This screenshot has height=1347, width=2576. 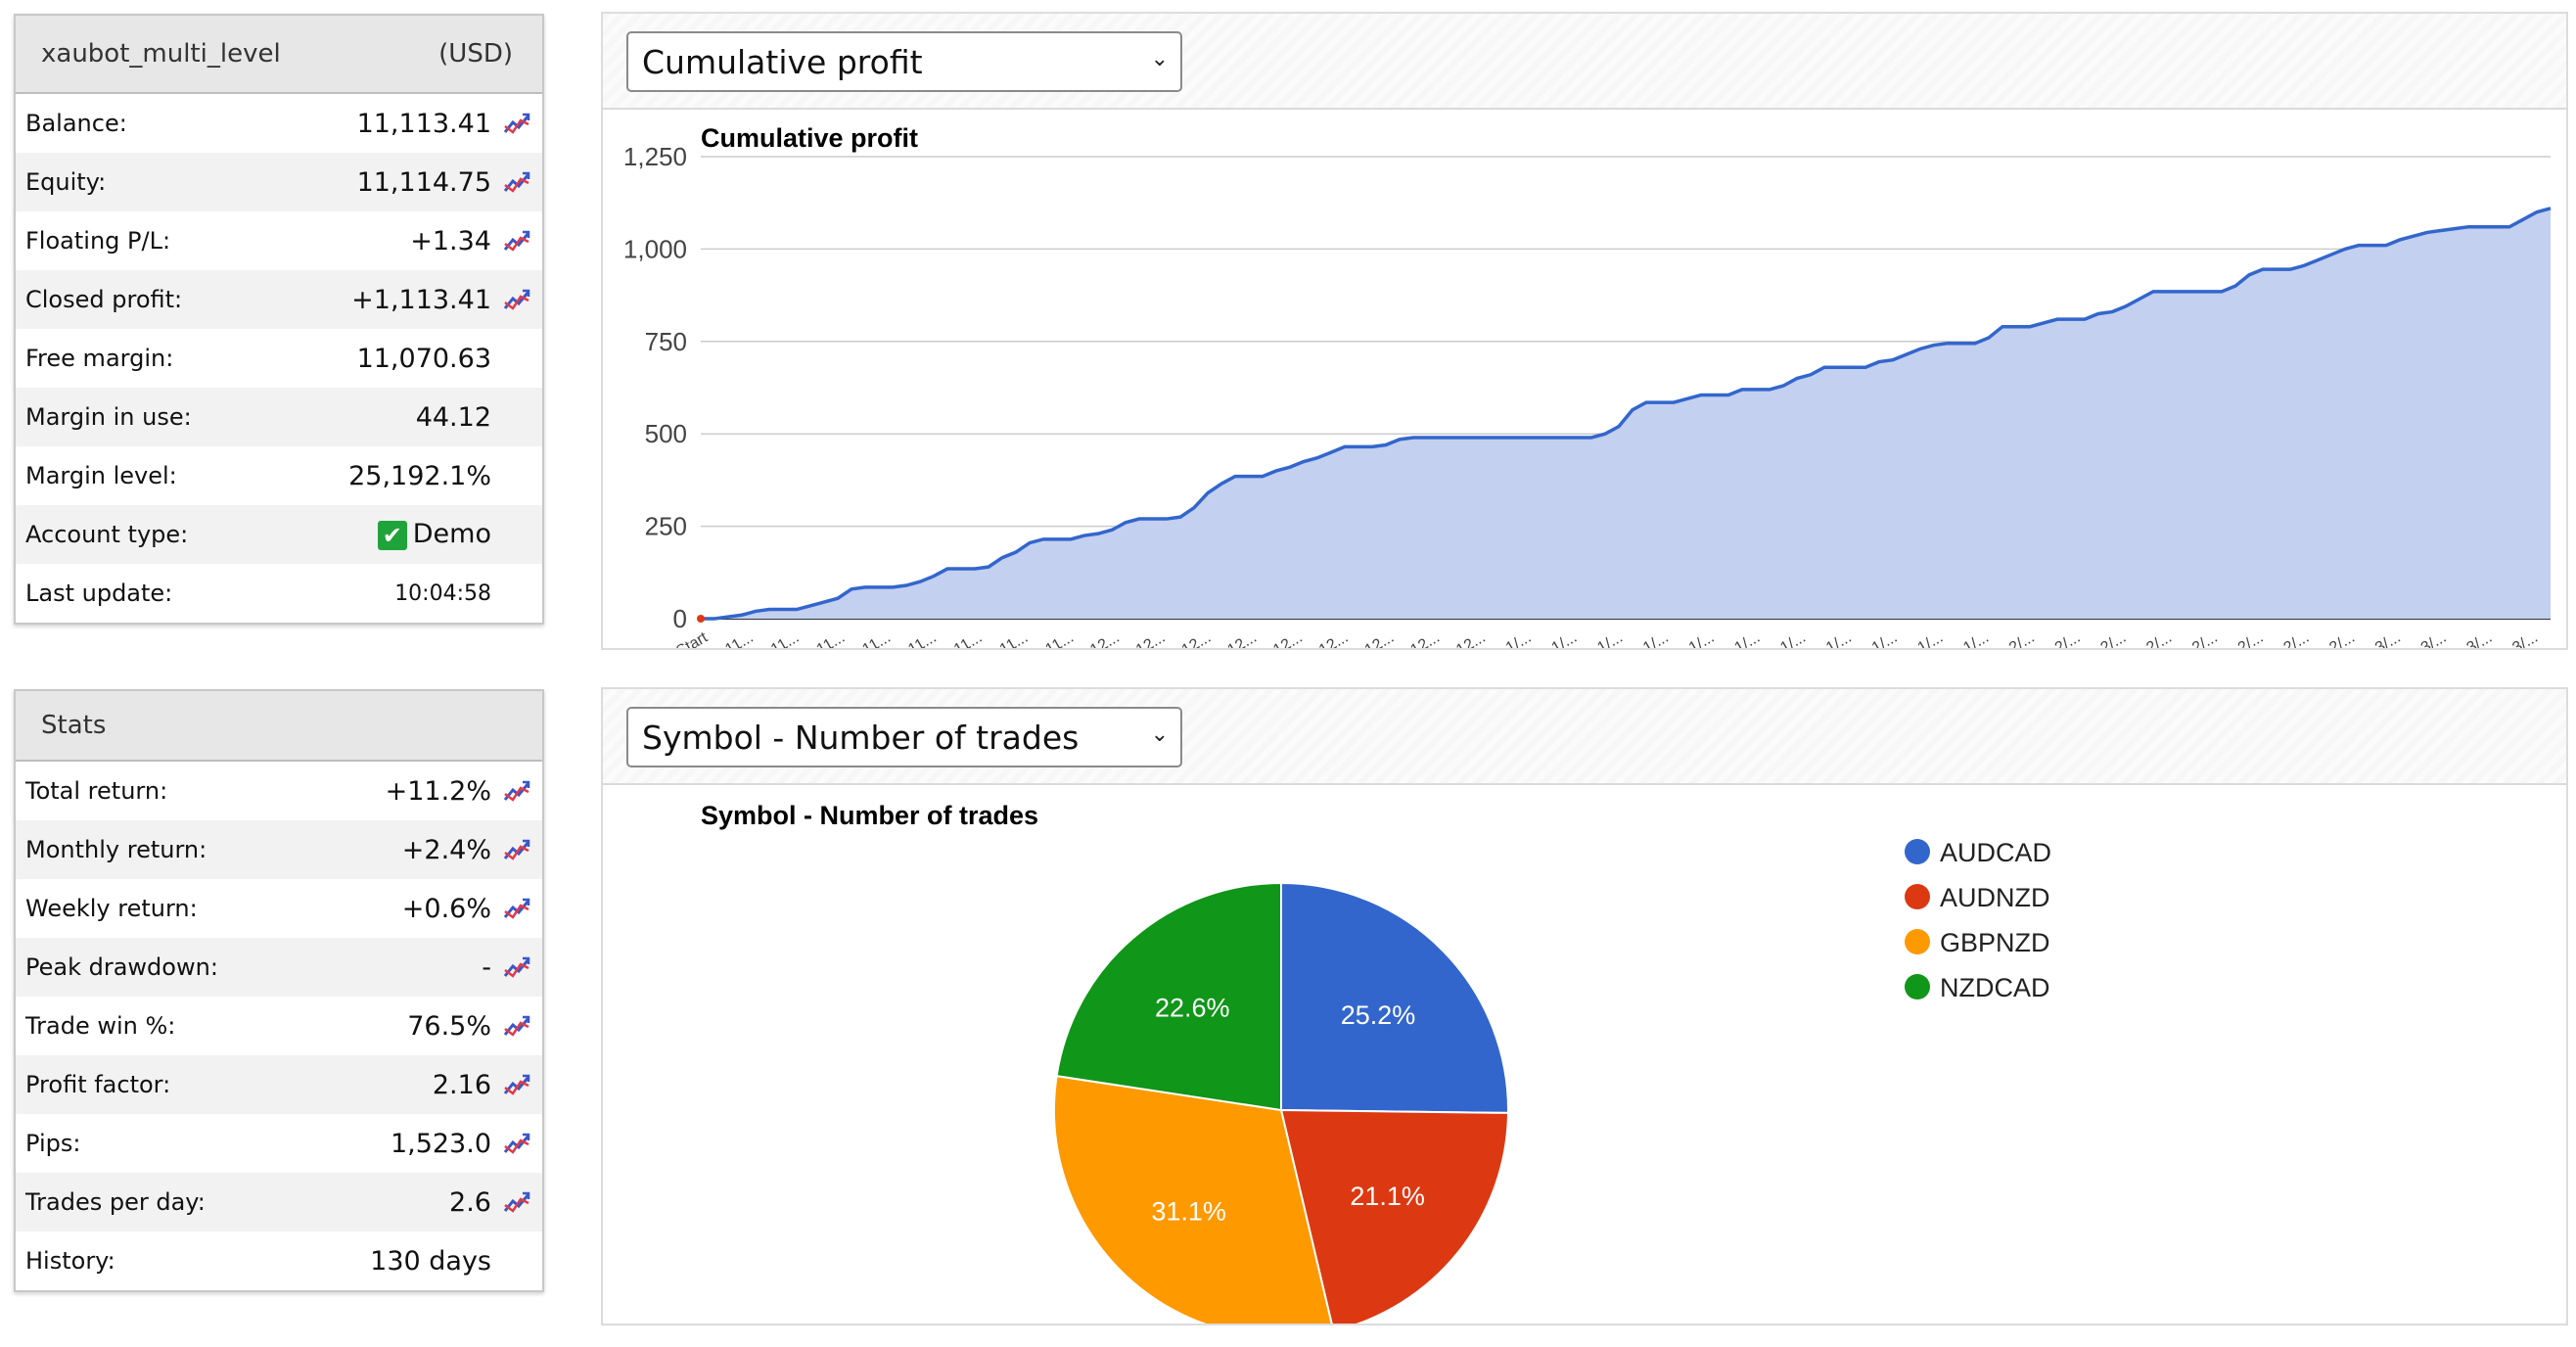 I want to click on row-value: 76.5%, so click(x=449, y=1026).